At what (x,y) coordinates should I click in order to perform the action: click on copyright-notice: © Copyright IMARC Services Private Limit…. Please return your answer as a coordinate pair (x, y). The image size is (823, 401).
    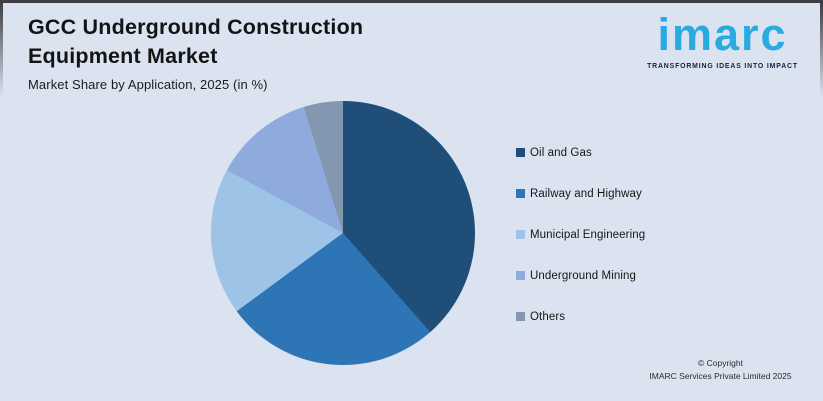
    Looking at the image, I should click on (720, 369).